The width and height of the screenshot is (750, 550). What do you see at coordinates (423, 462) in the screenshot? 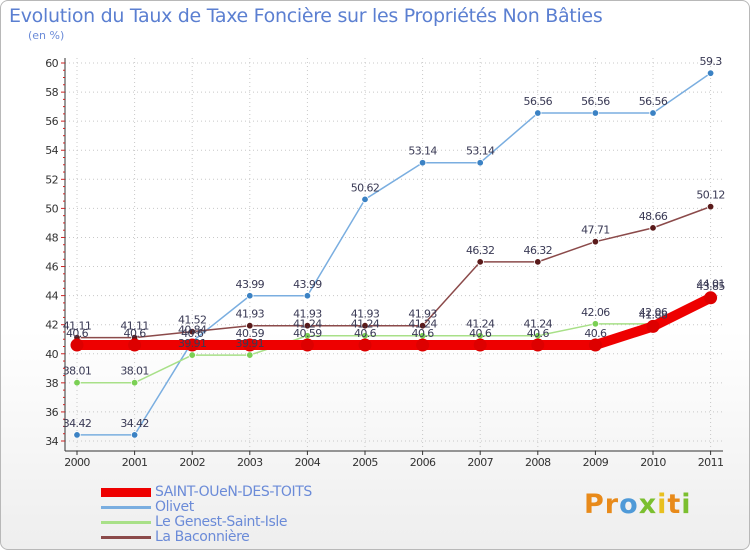
I see `x-tick-label: 2006` at bounding box center [423, 462].